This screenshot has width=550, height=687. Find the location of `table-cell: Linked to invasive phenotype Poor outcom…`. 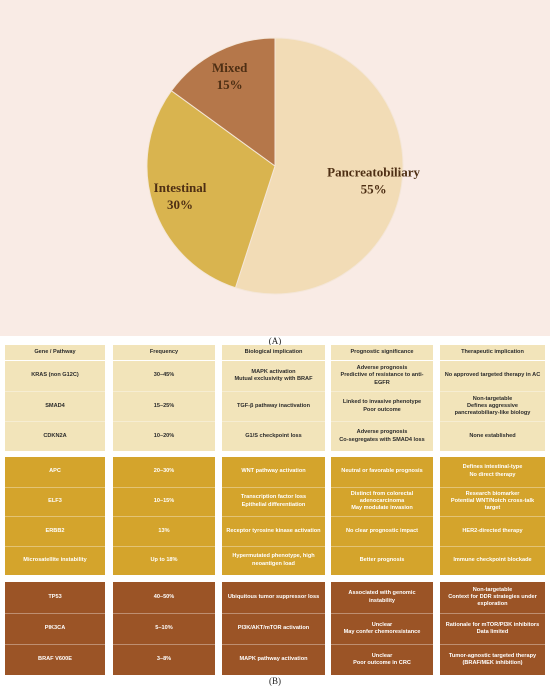

table-cell: Linked to invasive phenotype Poor outcom… is located at coordinates (382, 406).